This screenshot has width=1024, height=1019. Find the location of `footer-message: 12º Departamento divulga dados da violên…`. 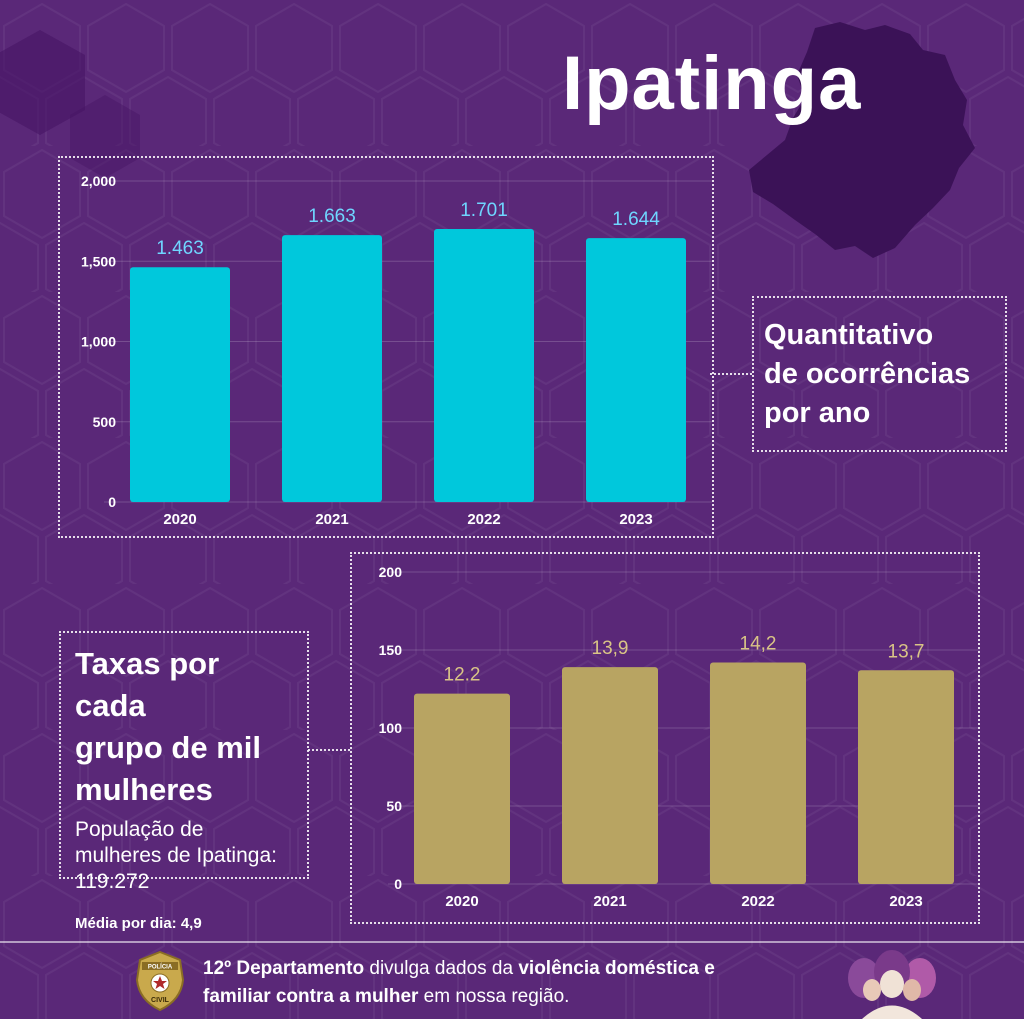

footer-message: 12º Departamento divulga dados da violên… is located at coordinates (523, 983).